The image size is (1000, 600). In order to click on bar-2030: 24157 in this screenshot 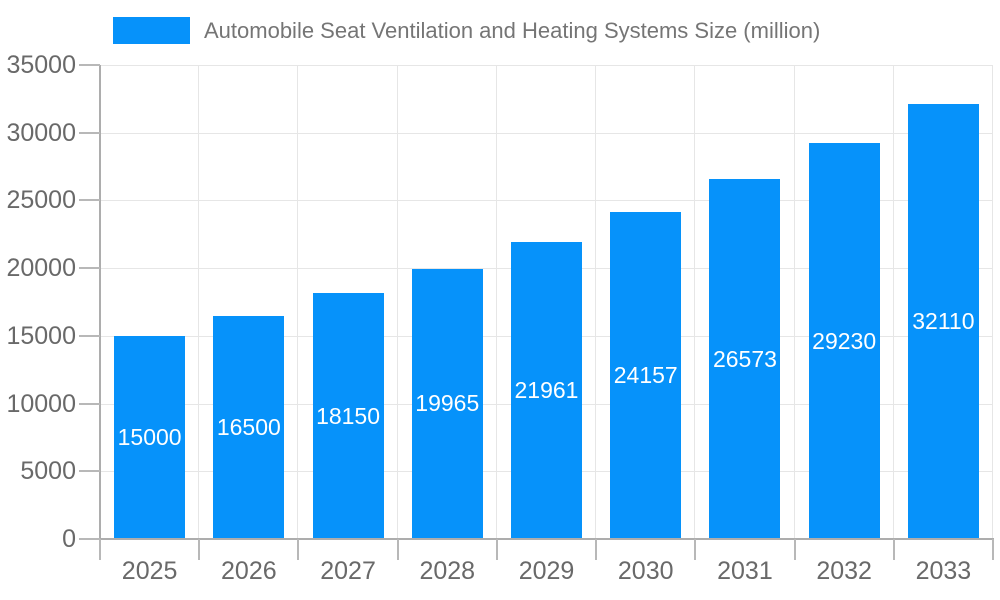, I will do `click(646, 375)`.